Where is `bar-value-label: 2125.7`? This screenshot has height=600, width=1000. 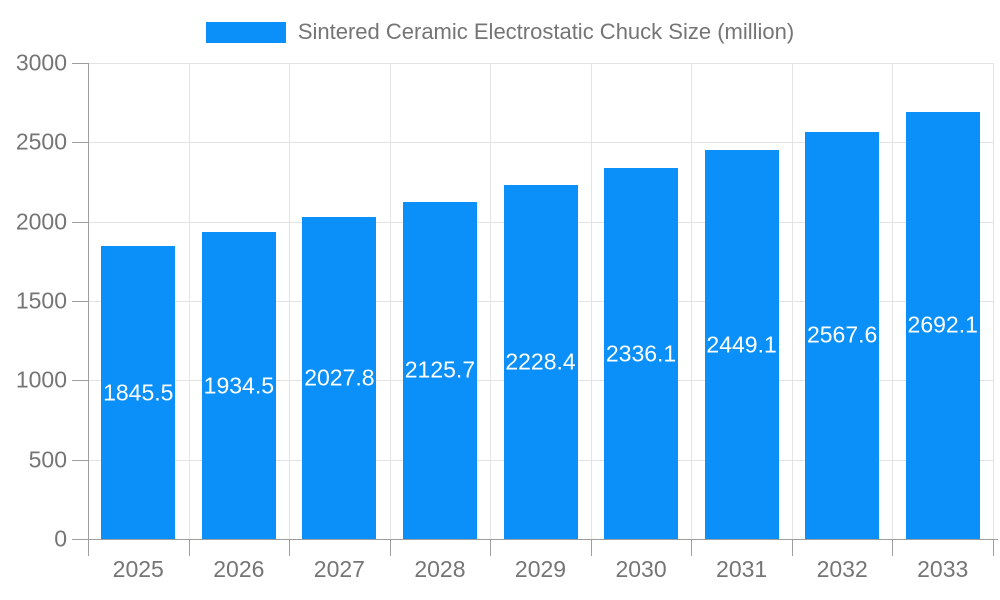 bar-value-label: 2125.7 is located at coordinates (440, 369).